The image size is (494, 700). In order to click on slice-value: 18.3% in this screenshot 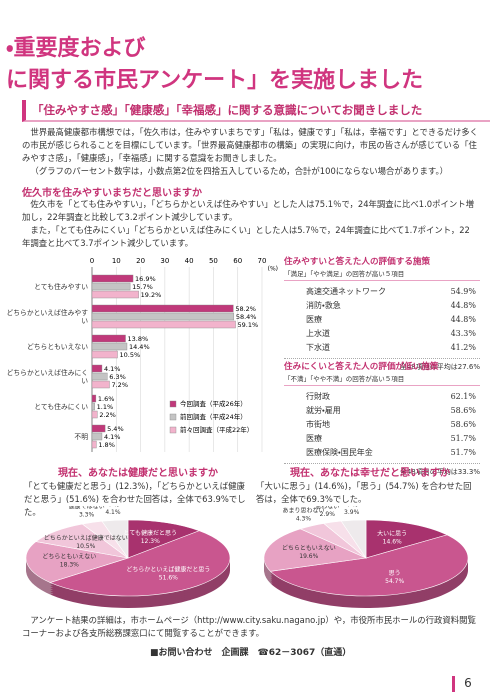, I will do `click(69, 564)`.